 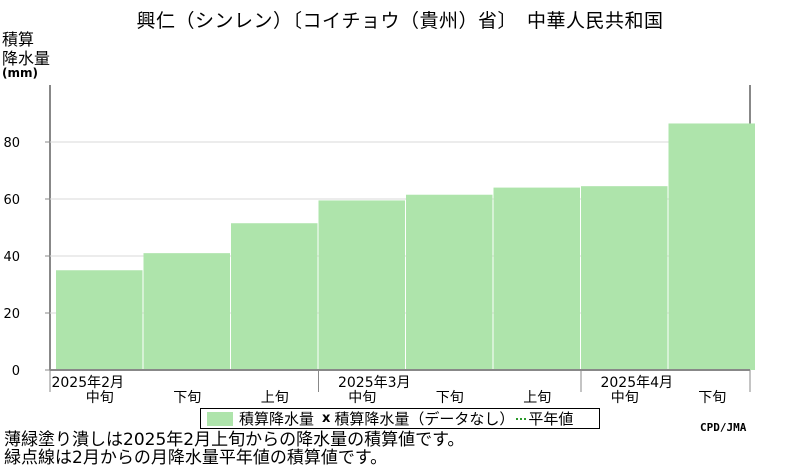 What do you see at coordinates (26, 58) in the screenshot?
I see `y-axis-label-line2: 降水量` at bounding box center [26, 58].